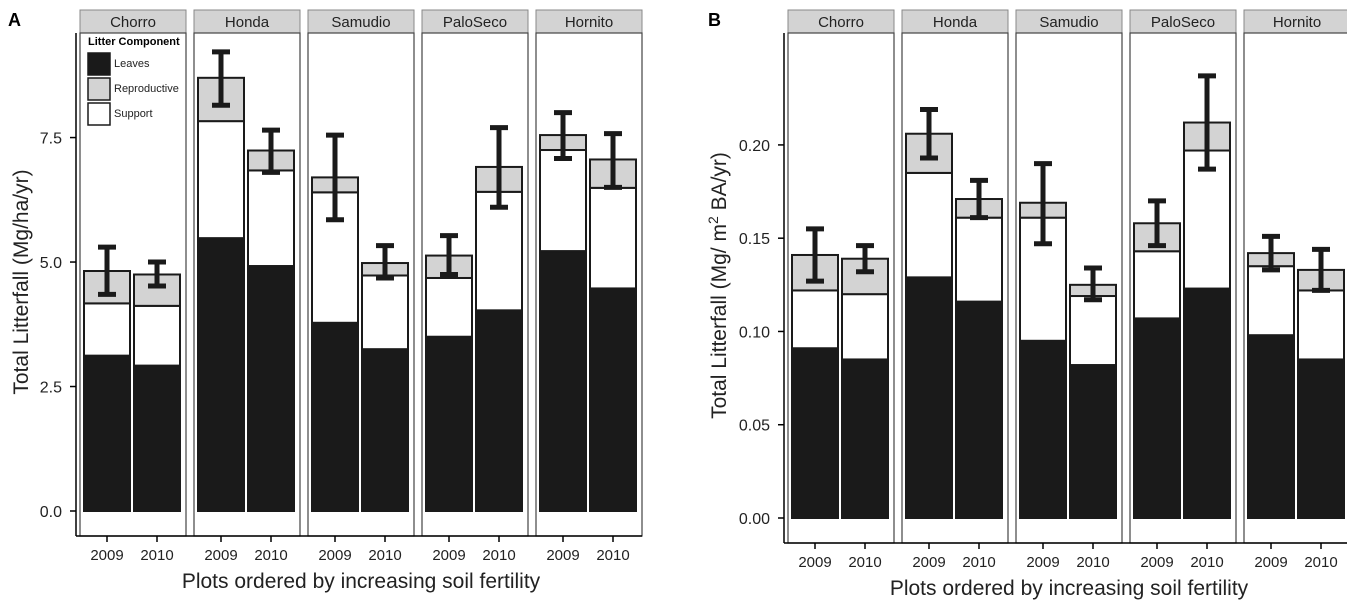  I want to click on y-tick-label: 0.10, so click(754, 332).